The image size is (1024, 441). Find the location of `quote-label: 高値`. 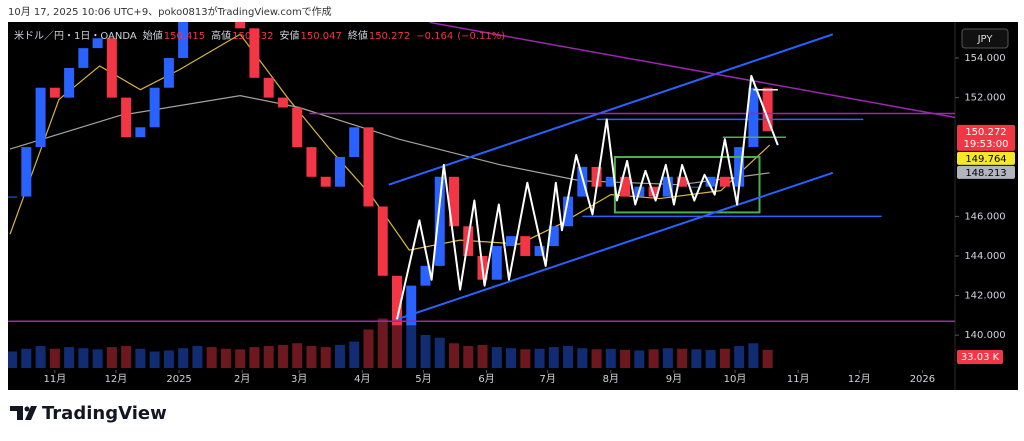

quote-label: 高値 is located at coordinates (221, 35).